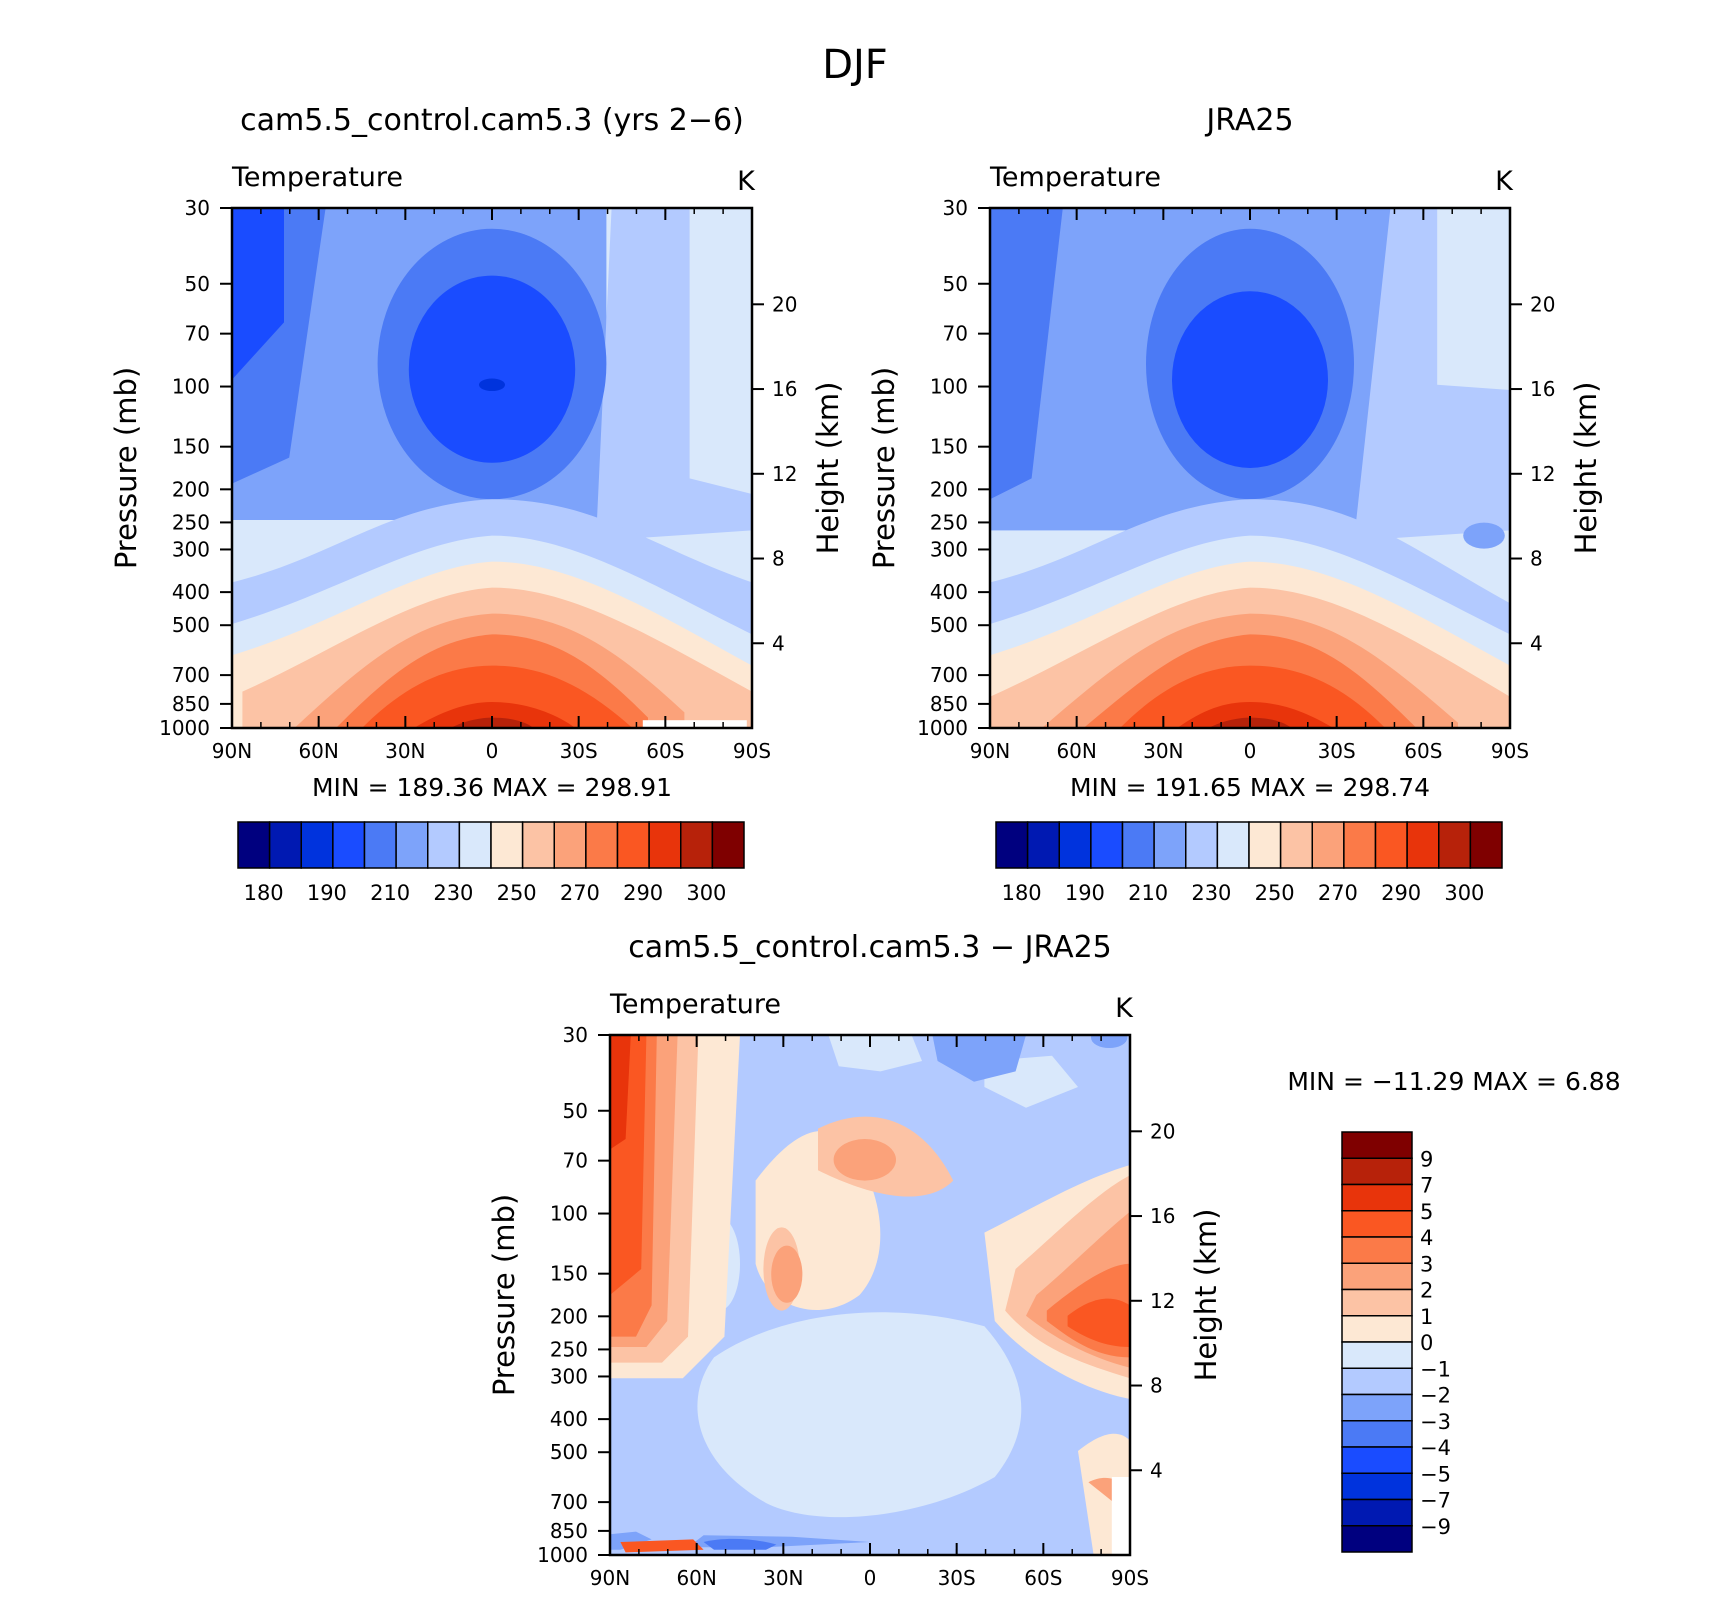 Image resolution: width=1710 pixels, height=1600 pixels. What do you see at coordinates (855, 65) in the screenshot?
I see `figure-title: DJF` at bounding box center [855, 65].